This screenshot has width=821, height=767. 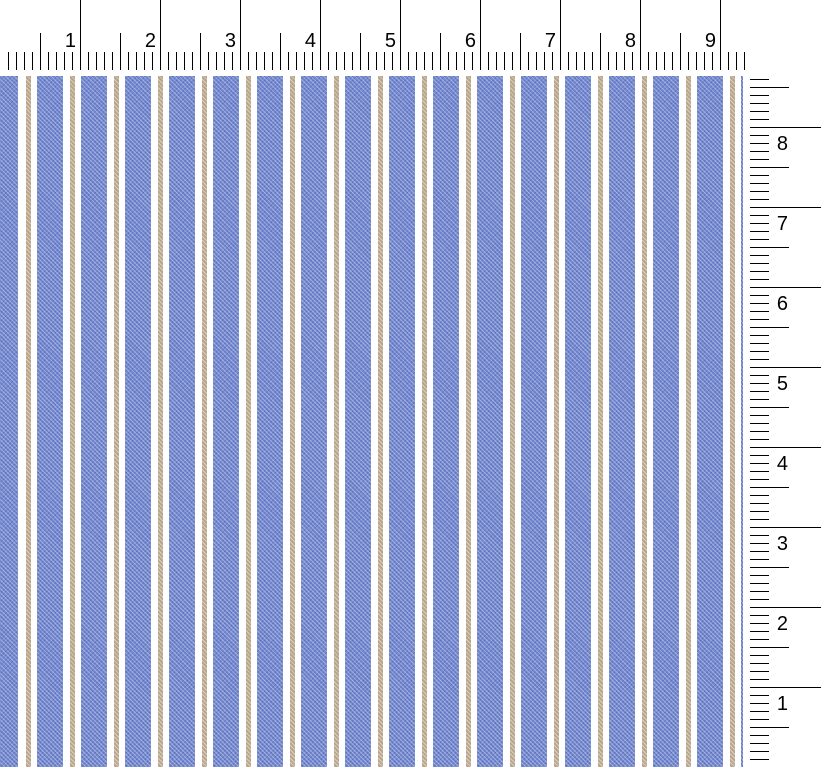 What do you see at coordinates (782, 144) in the screenshot?
I see `right-ruler-label: 8` at bounding box center [782, 144].